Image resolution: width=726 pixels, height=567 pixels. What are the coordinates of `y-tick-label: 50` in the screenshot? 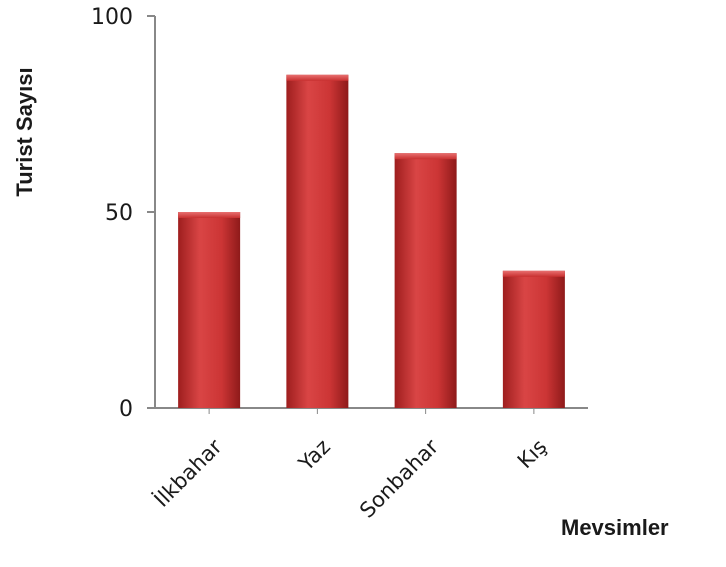 It's located at (119, 213).